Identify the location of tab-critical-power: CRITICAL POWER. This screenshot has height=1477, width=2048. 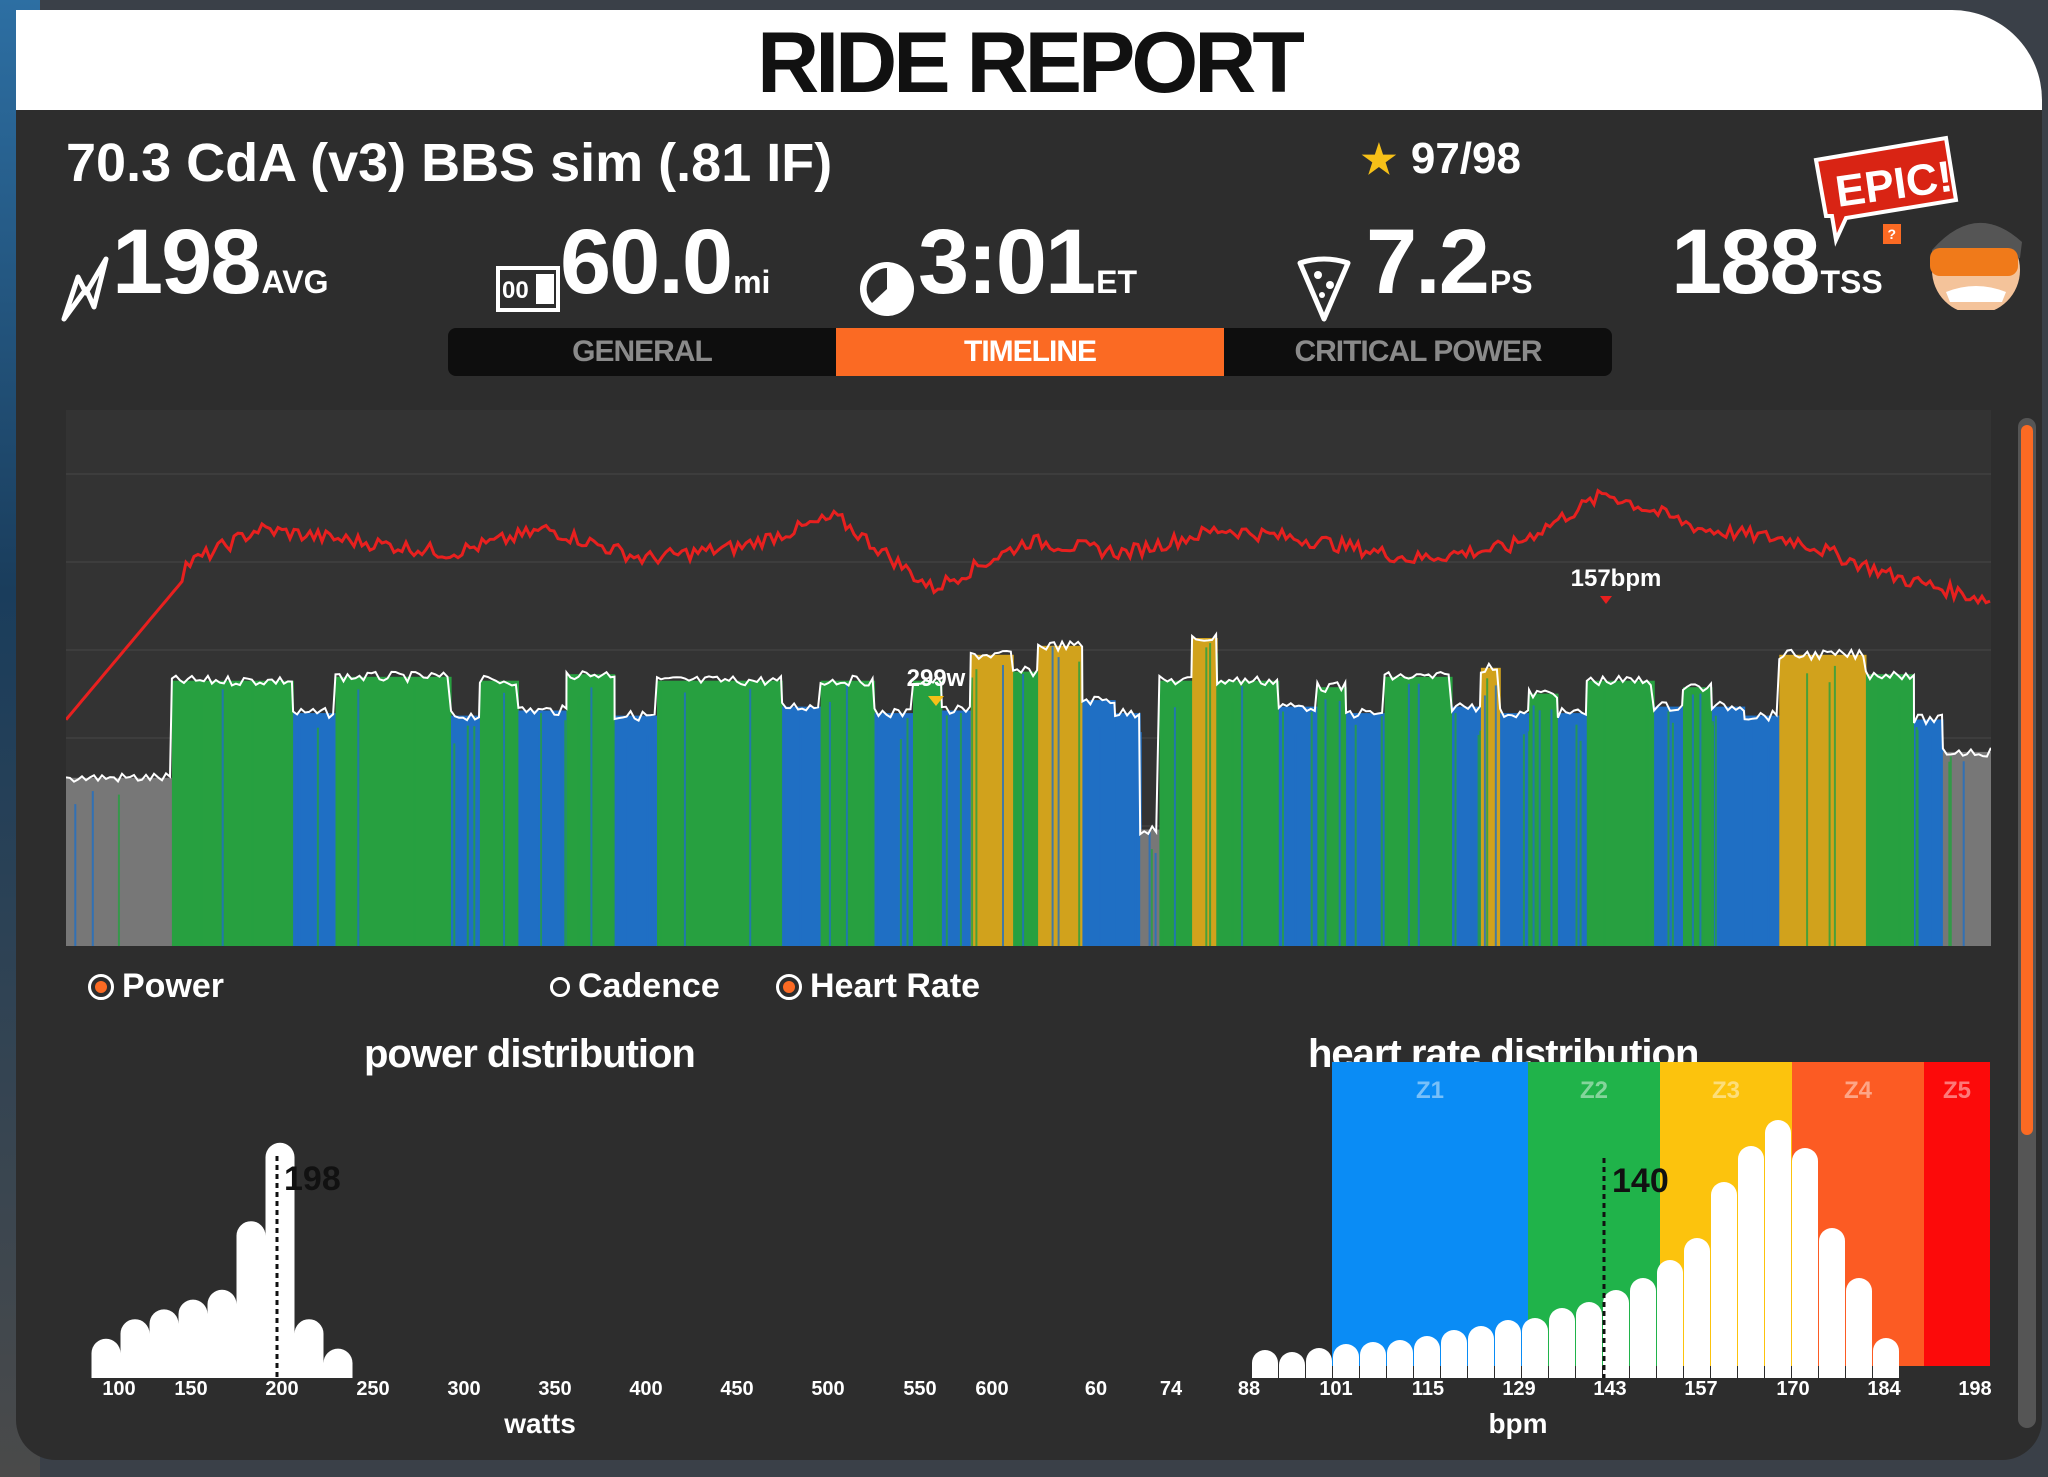
(1418, 351).